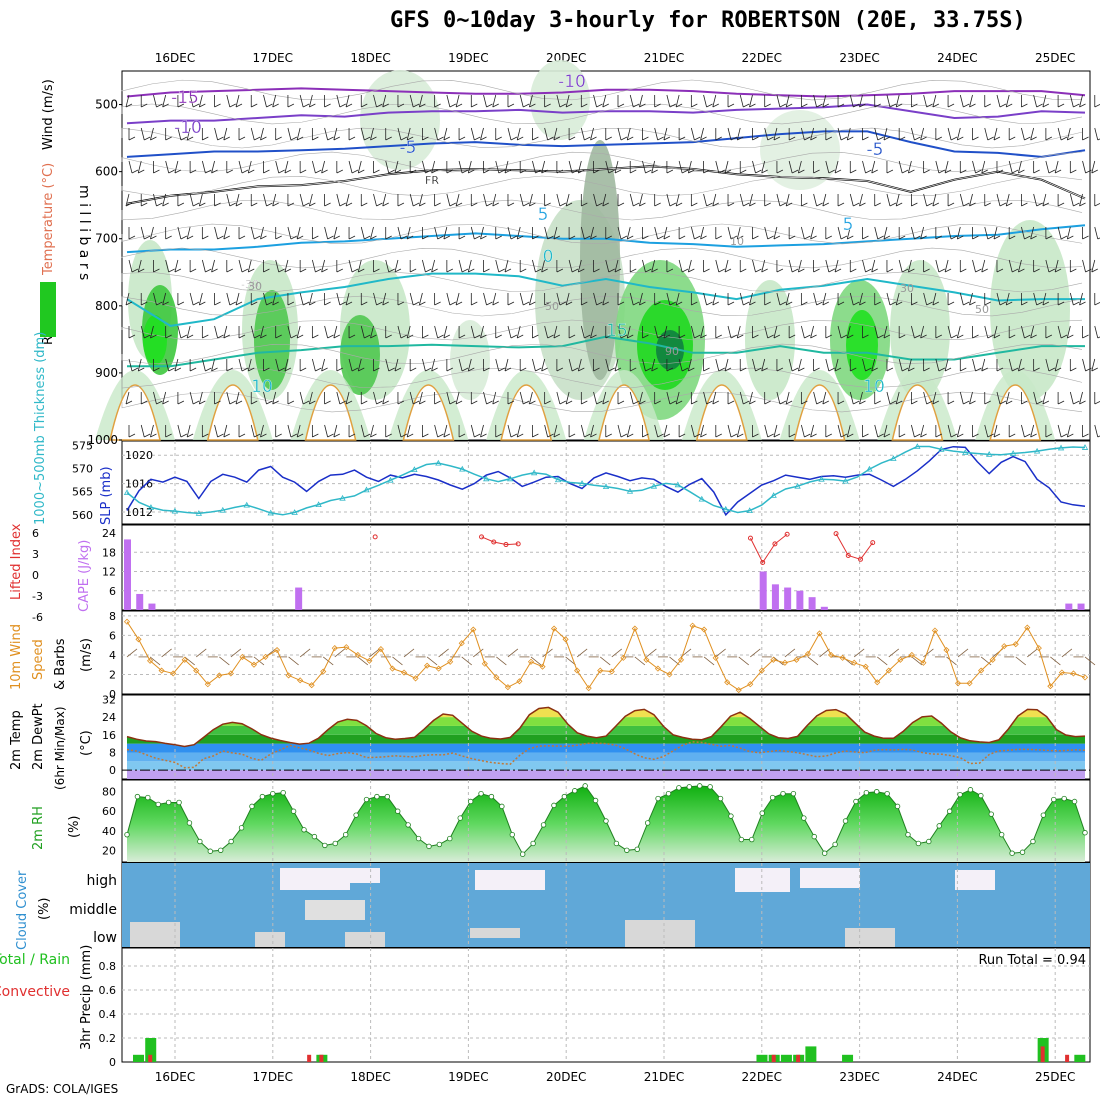 This screenshot has width=1100, height=1100. What do you see at coordinates (38, 828) in the screenshot?
I see `rh-axis-label: 2m RH` at bounding box center [38, 828].